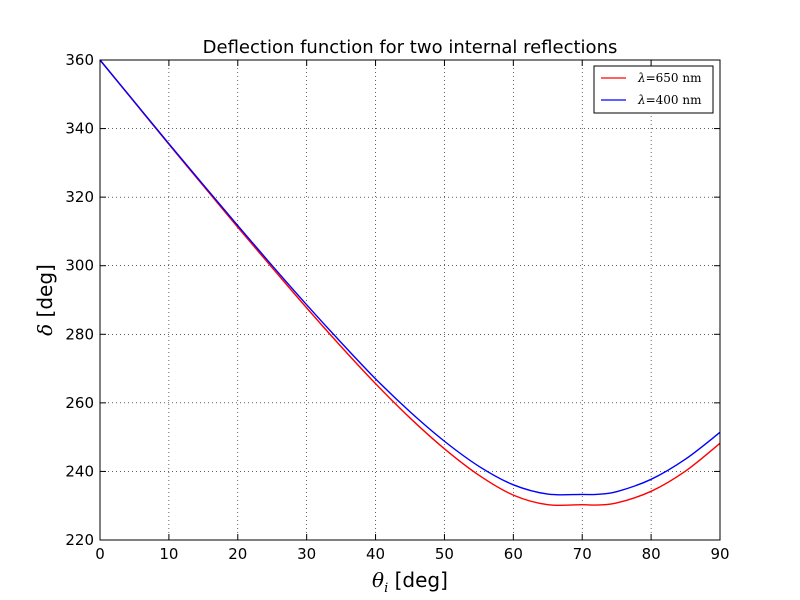  What do you see at coordinates (79, 471) in the screenshot?
I see `y-tick-label: 240` at bounding box center [79, 471].